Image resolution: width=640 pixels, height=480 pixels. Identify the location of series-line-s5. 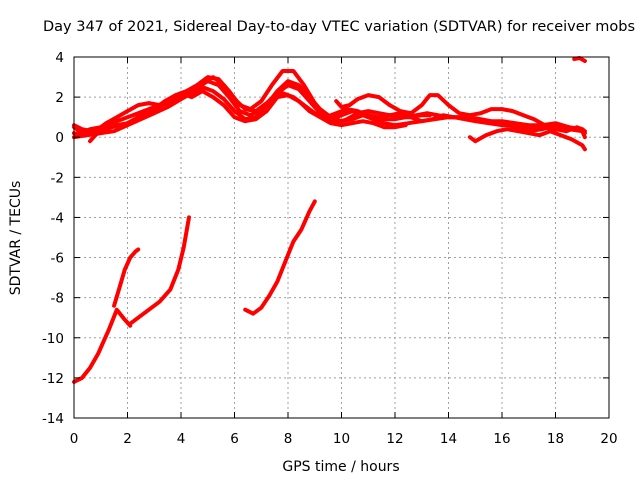
(248, 116).